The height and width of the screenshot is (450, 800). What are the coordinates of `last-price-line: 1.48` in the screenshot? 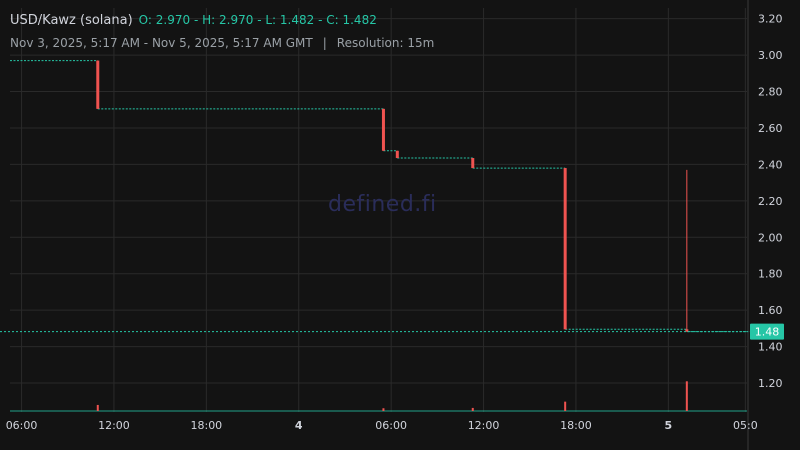 It's located at (392, 331).